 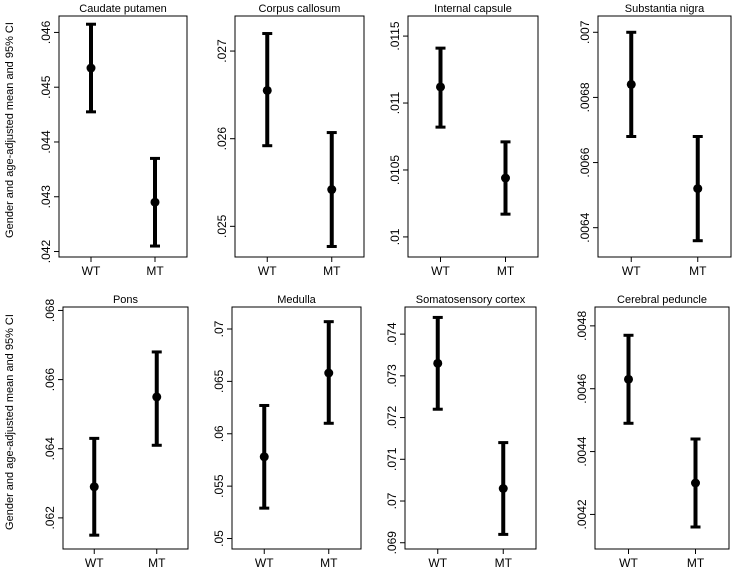 What do you see at coordinates (471, 300) in the screenshot?
I see `panel-title: Somatosensory cortex` at bounding box center [471, 300].